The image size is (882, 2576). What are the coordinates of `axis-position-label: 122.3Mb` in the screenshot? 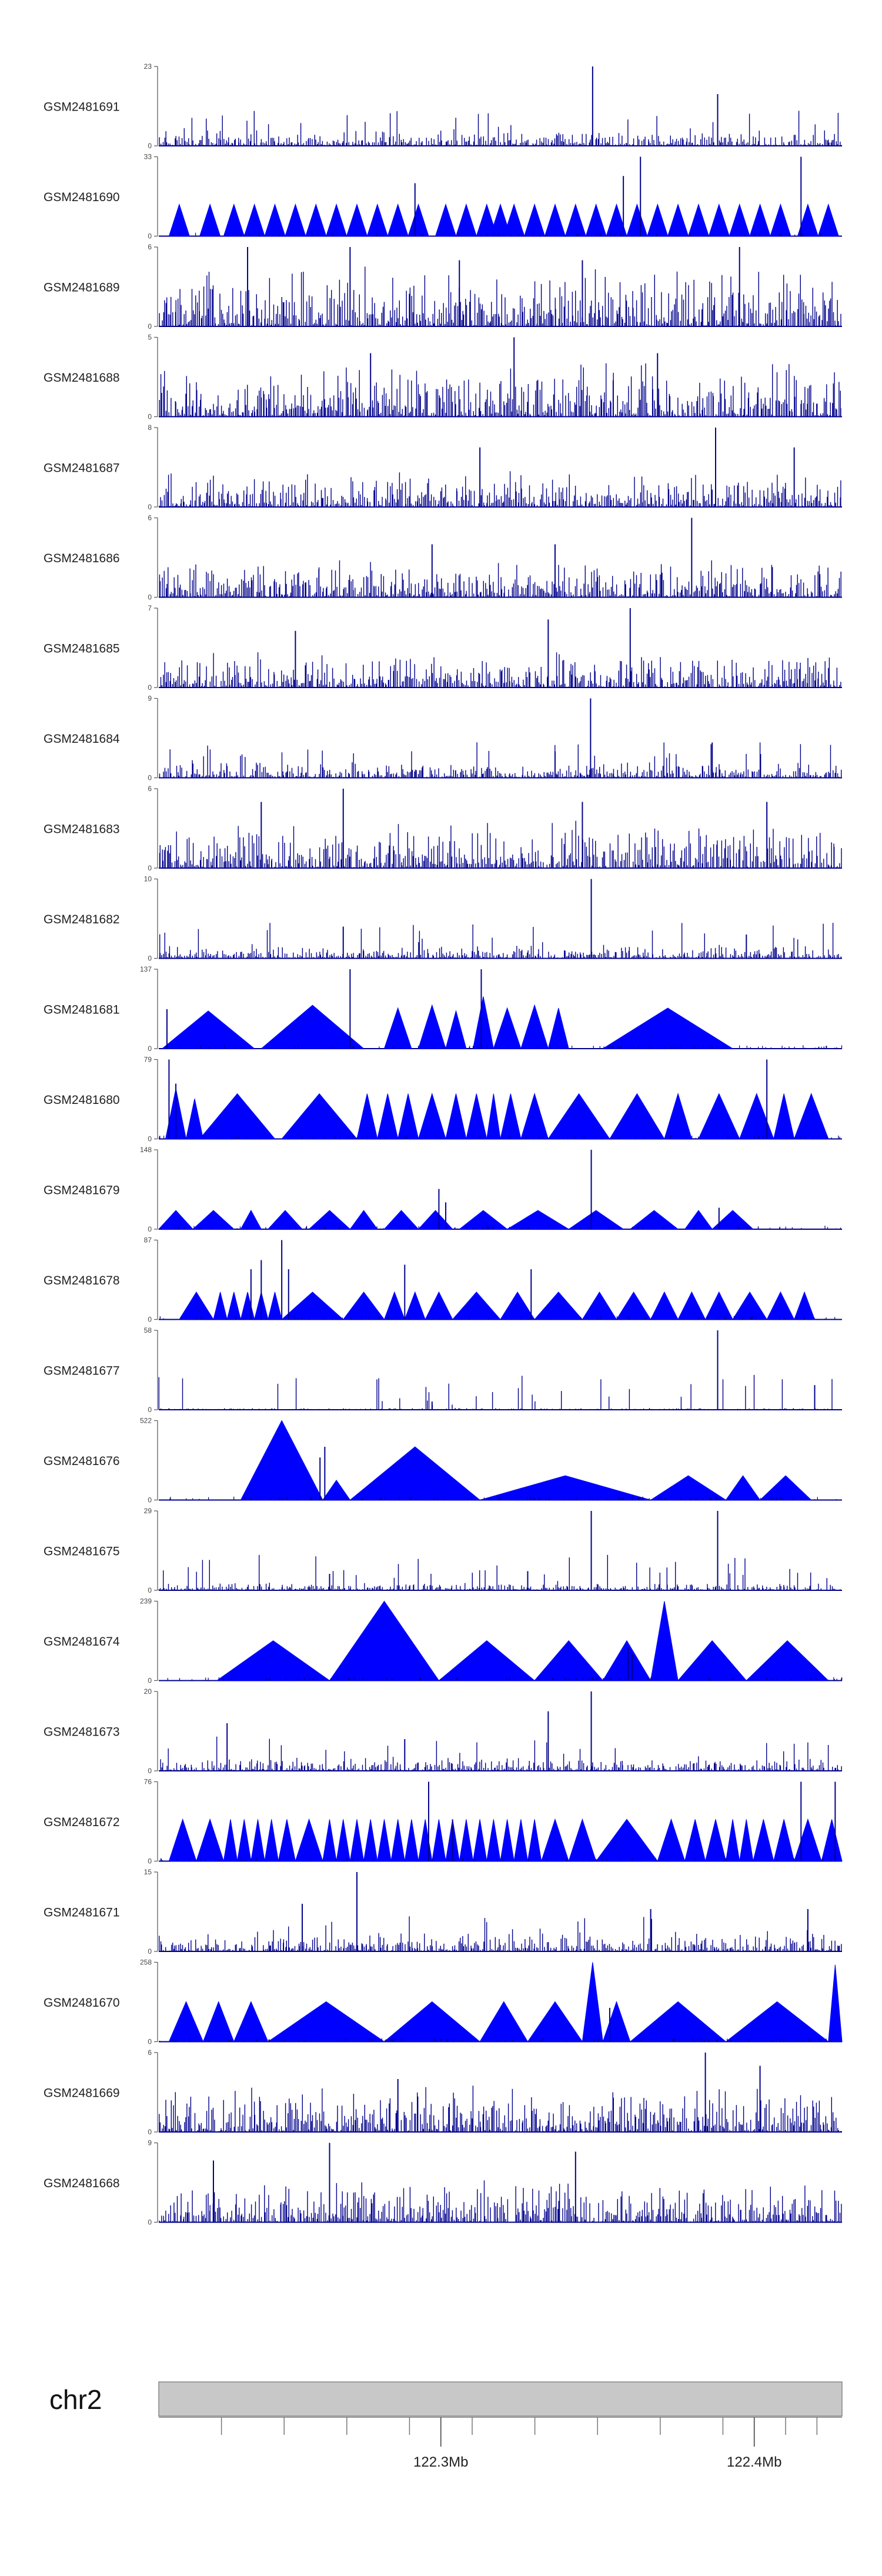 It's located at (440, 2462).